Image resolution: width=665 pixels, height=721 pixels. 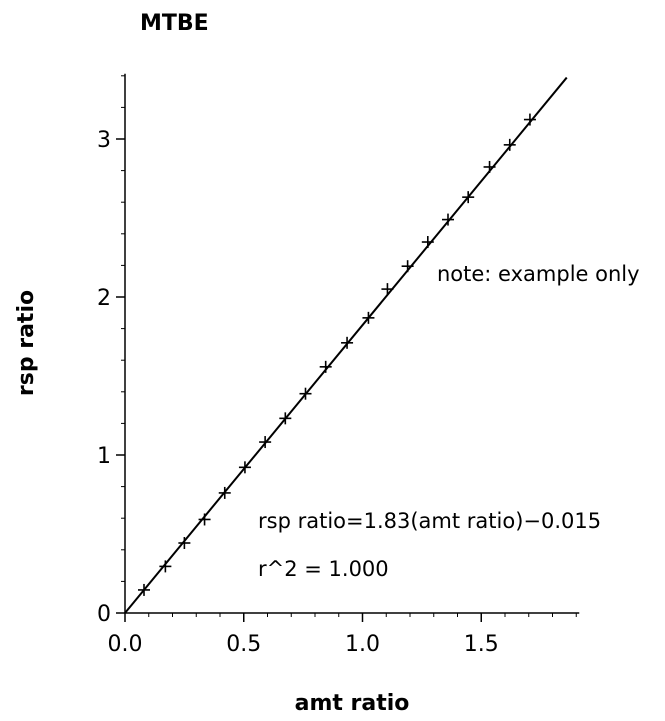 I want to click on y-tick-label: 3, so click(x=104, y=140).